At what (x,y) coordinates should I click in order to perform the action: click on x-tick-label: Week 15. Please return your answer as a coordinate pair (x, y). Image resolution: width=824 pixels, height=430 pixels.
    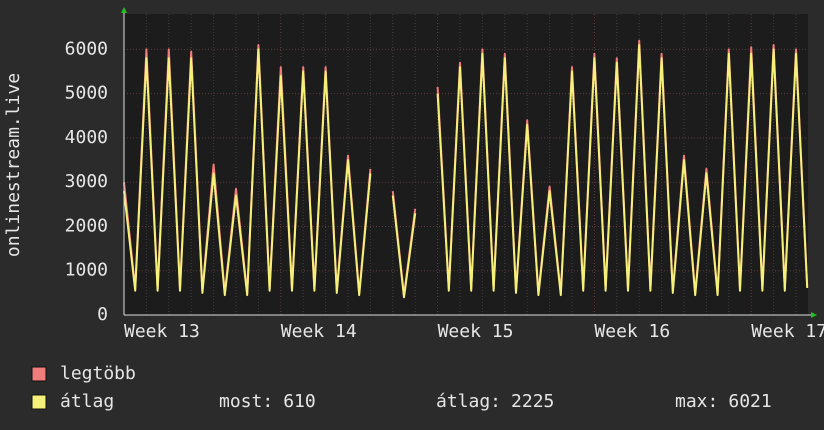
    Looking at the image, I should click on (476, 331).